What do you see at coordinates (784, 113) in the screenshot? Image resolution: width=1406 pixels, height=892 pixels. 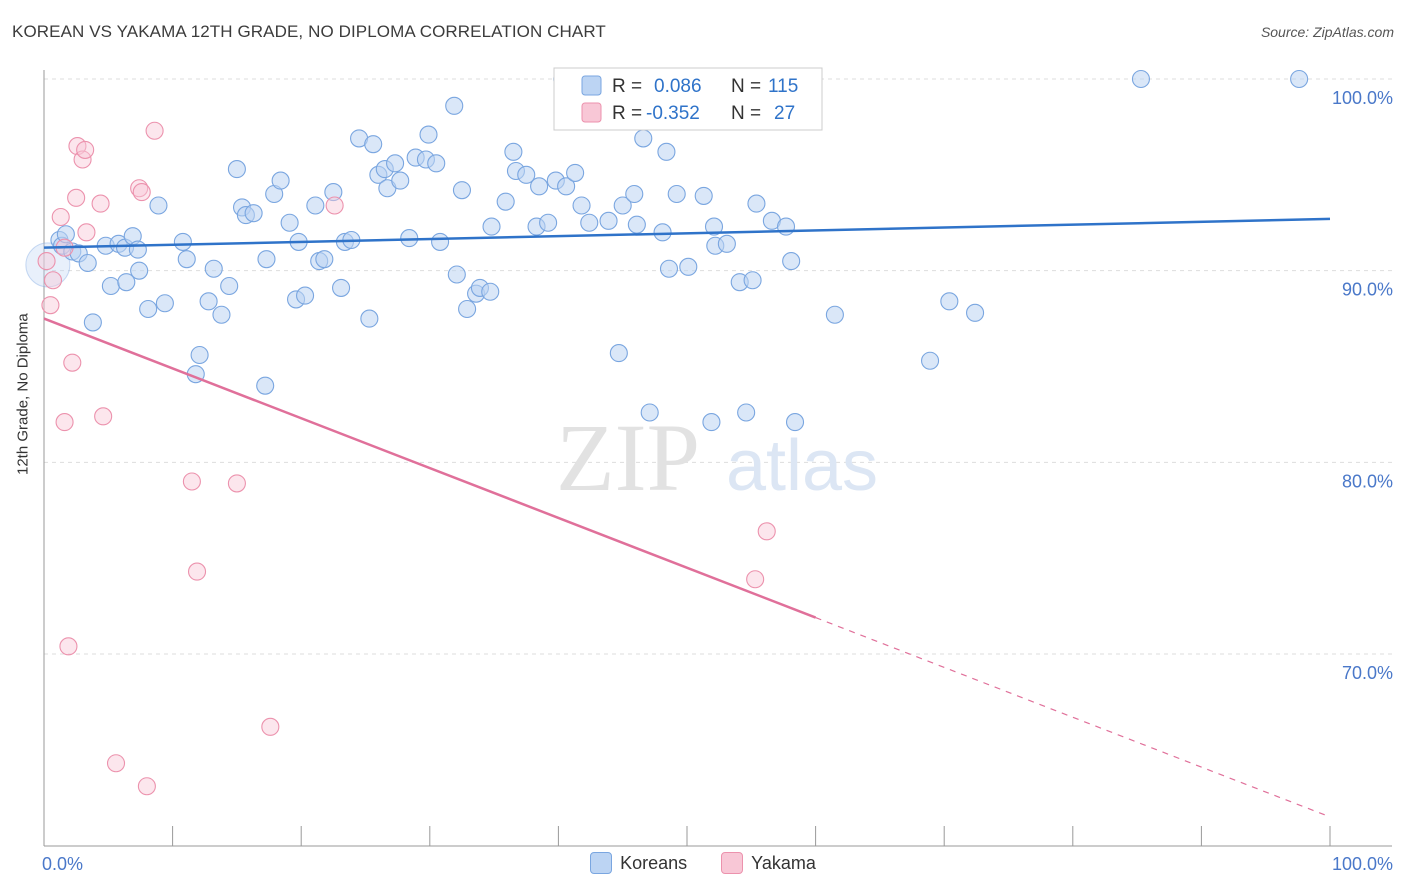 I see `legend-yakama-n-value: 27` at bounding box center [784, 113].